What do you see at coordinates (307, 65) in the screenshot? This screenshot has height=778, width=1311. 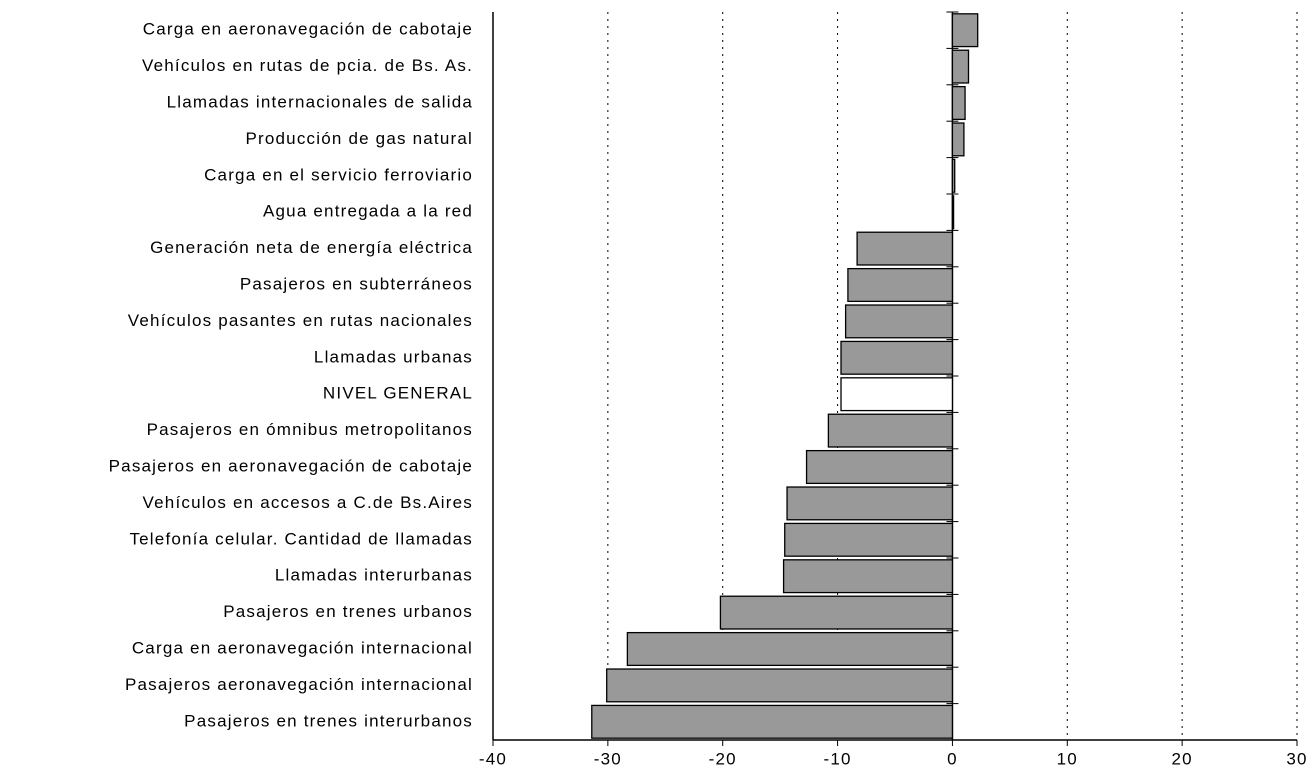 I see `y-tick-label: Vehículos en rutas de pcia. de Bs. As.` at bounding box center [307, 65].